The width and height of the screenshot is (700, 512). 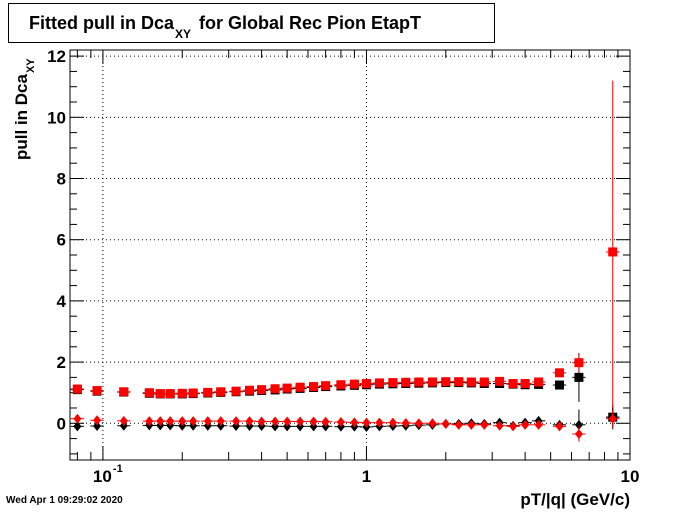 What do you see at coordinates (183, 34) in the screenshot?
I see `title-subscript: XY` at bounding box center [183, 34].